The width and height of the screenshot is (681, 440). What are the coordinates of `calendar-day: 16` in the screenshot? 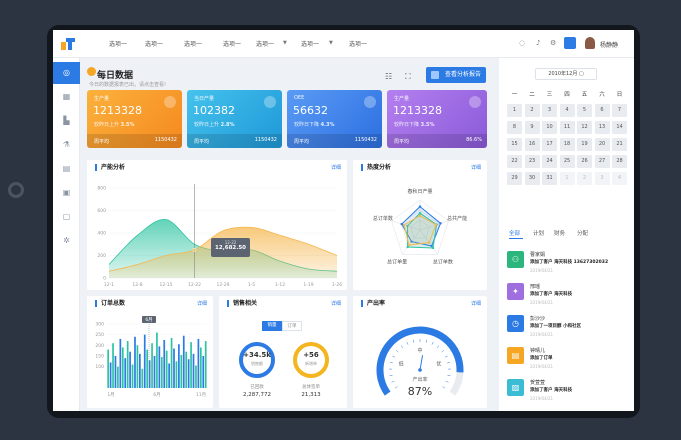 It's located at (532, 144).